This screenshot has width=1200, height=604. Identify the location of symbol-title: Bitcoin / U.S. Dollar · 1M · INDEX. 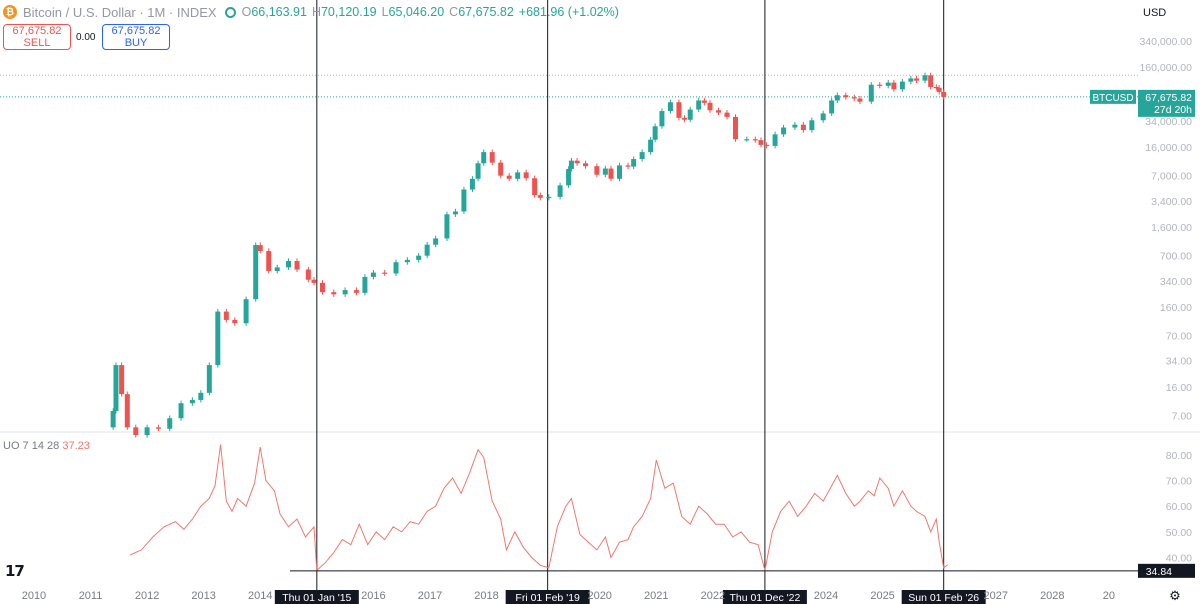
(120, 12).